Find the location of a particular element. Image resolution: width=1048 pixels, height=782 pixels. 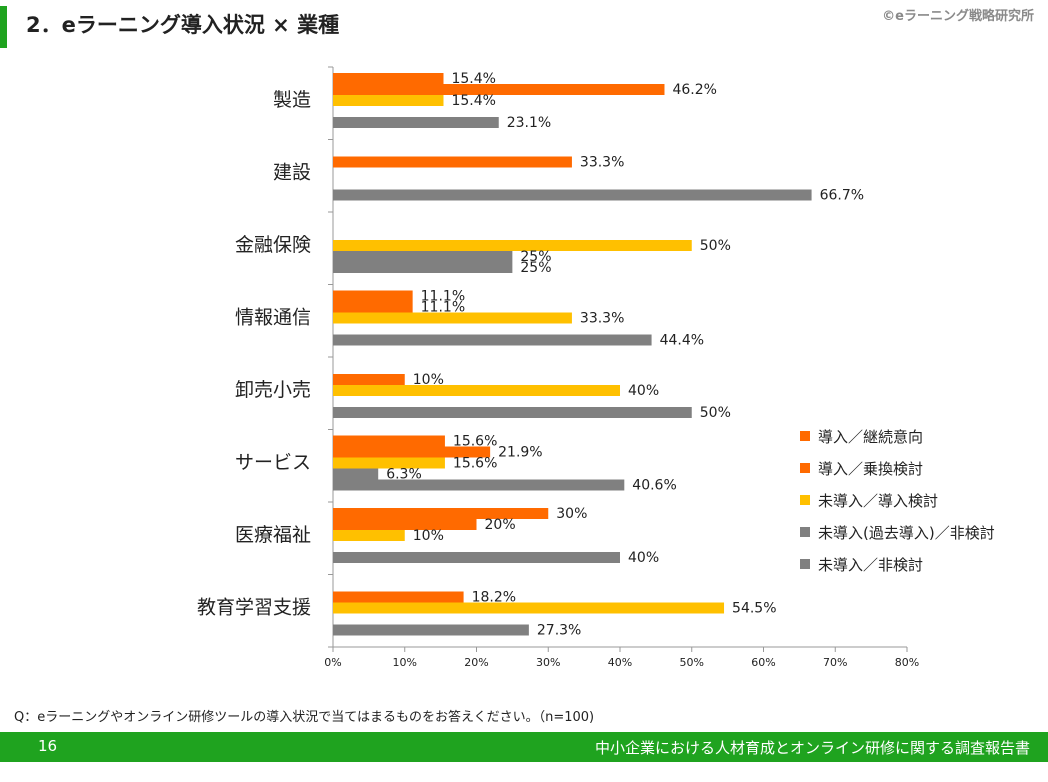

data-label: 20% is located at coordinates (500, 525).